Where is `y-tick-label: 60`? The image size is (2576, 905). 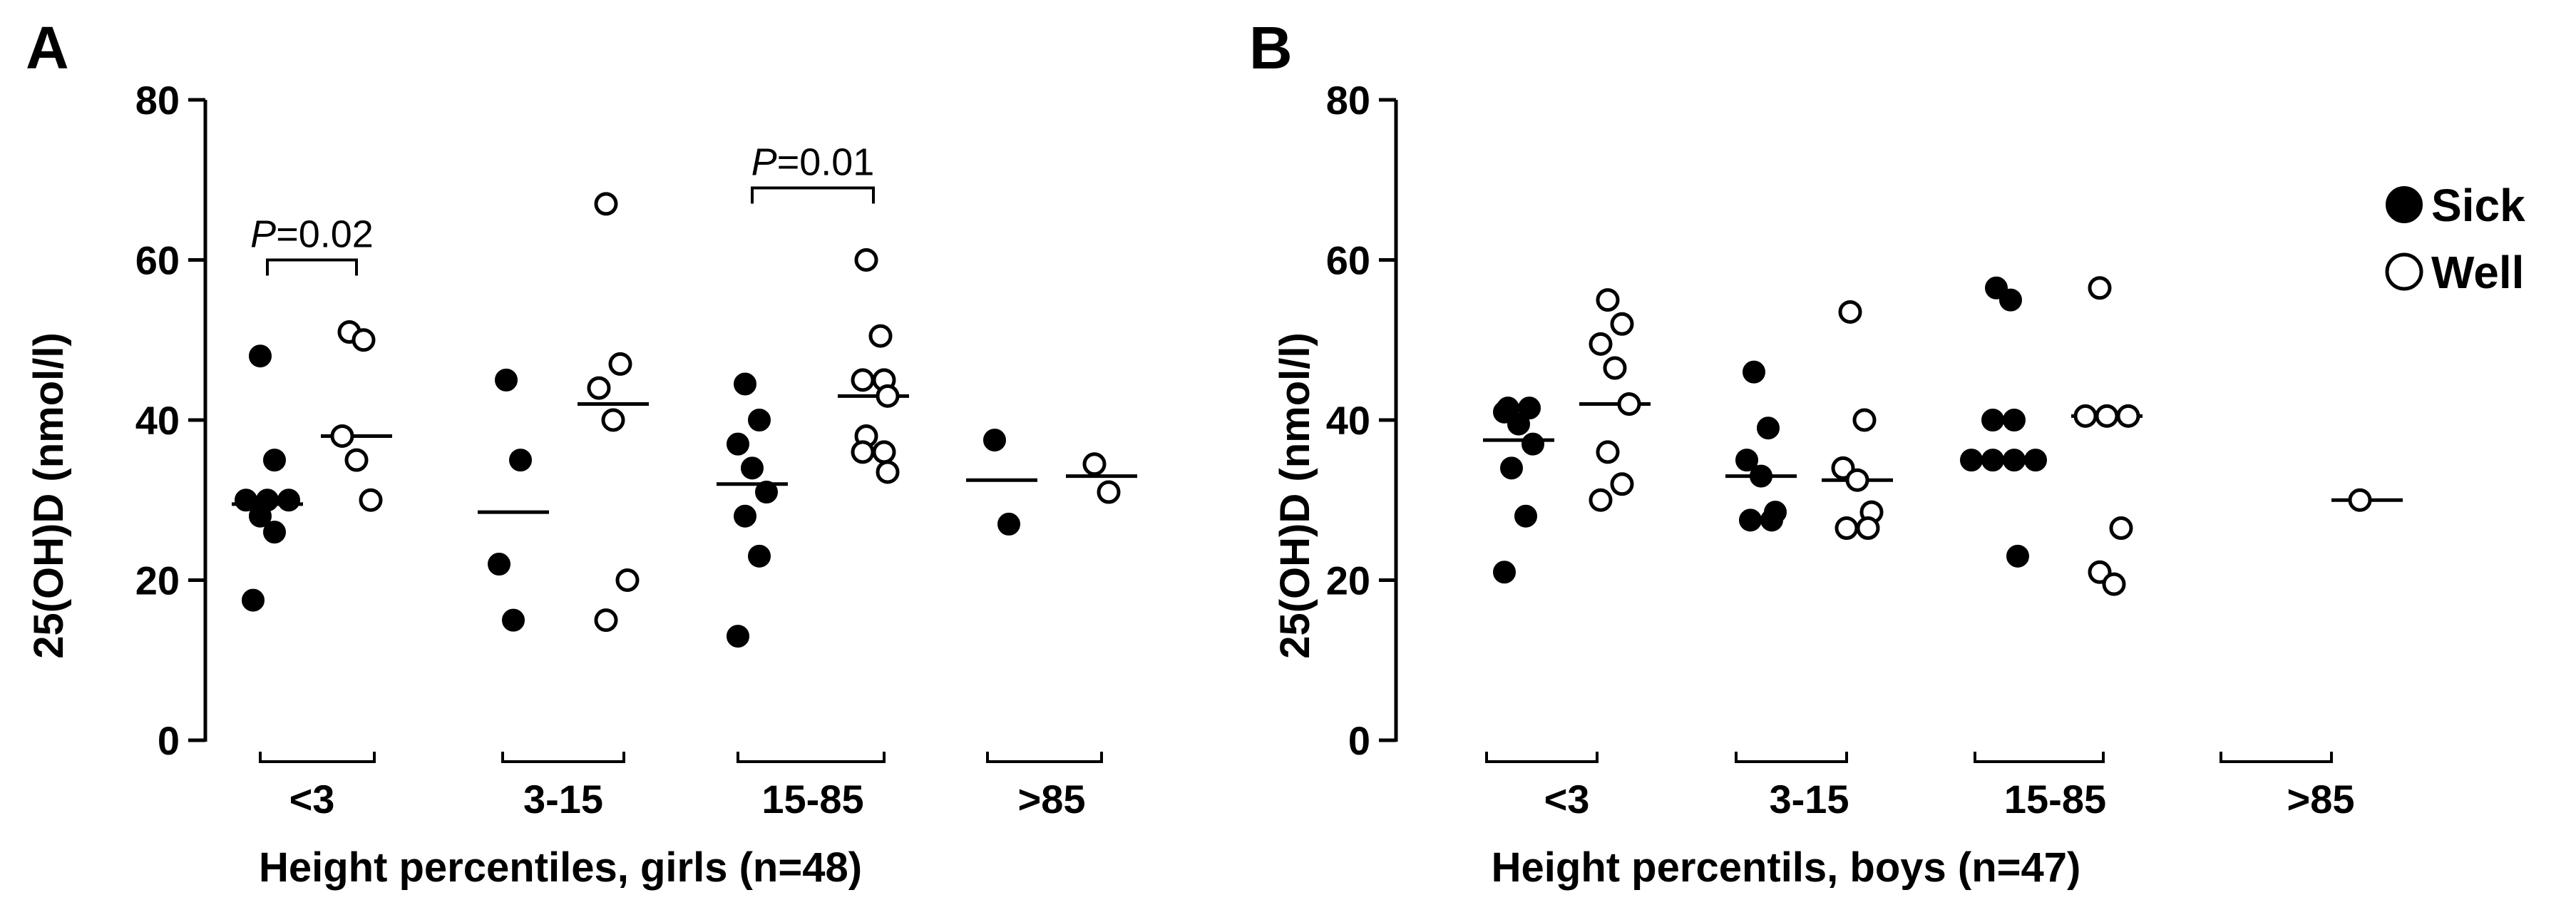 y-tick-label: 60 is located at coordinates (1348, 260).